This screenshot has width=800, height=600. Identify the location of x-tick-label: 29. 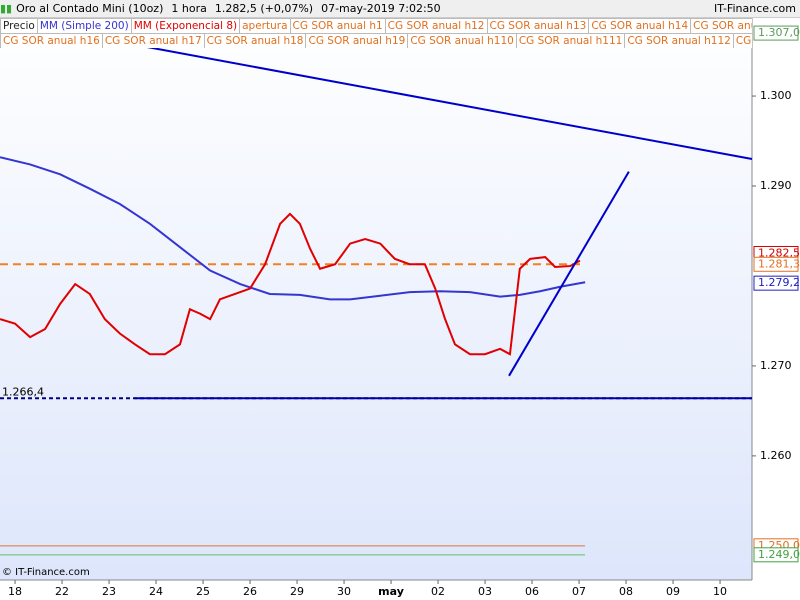
(297, 591).